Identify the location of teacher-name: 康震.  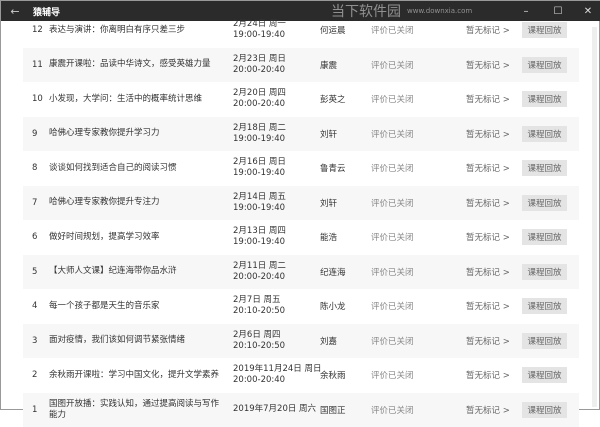
(328, 65).